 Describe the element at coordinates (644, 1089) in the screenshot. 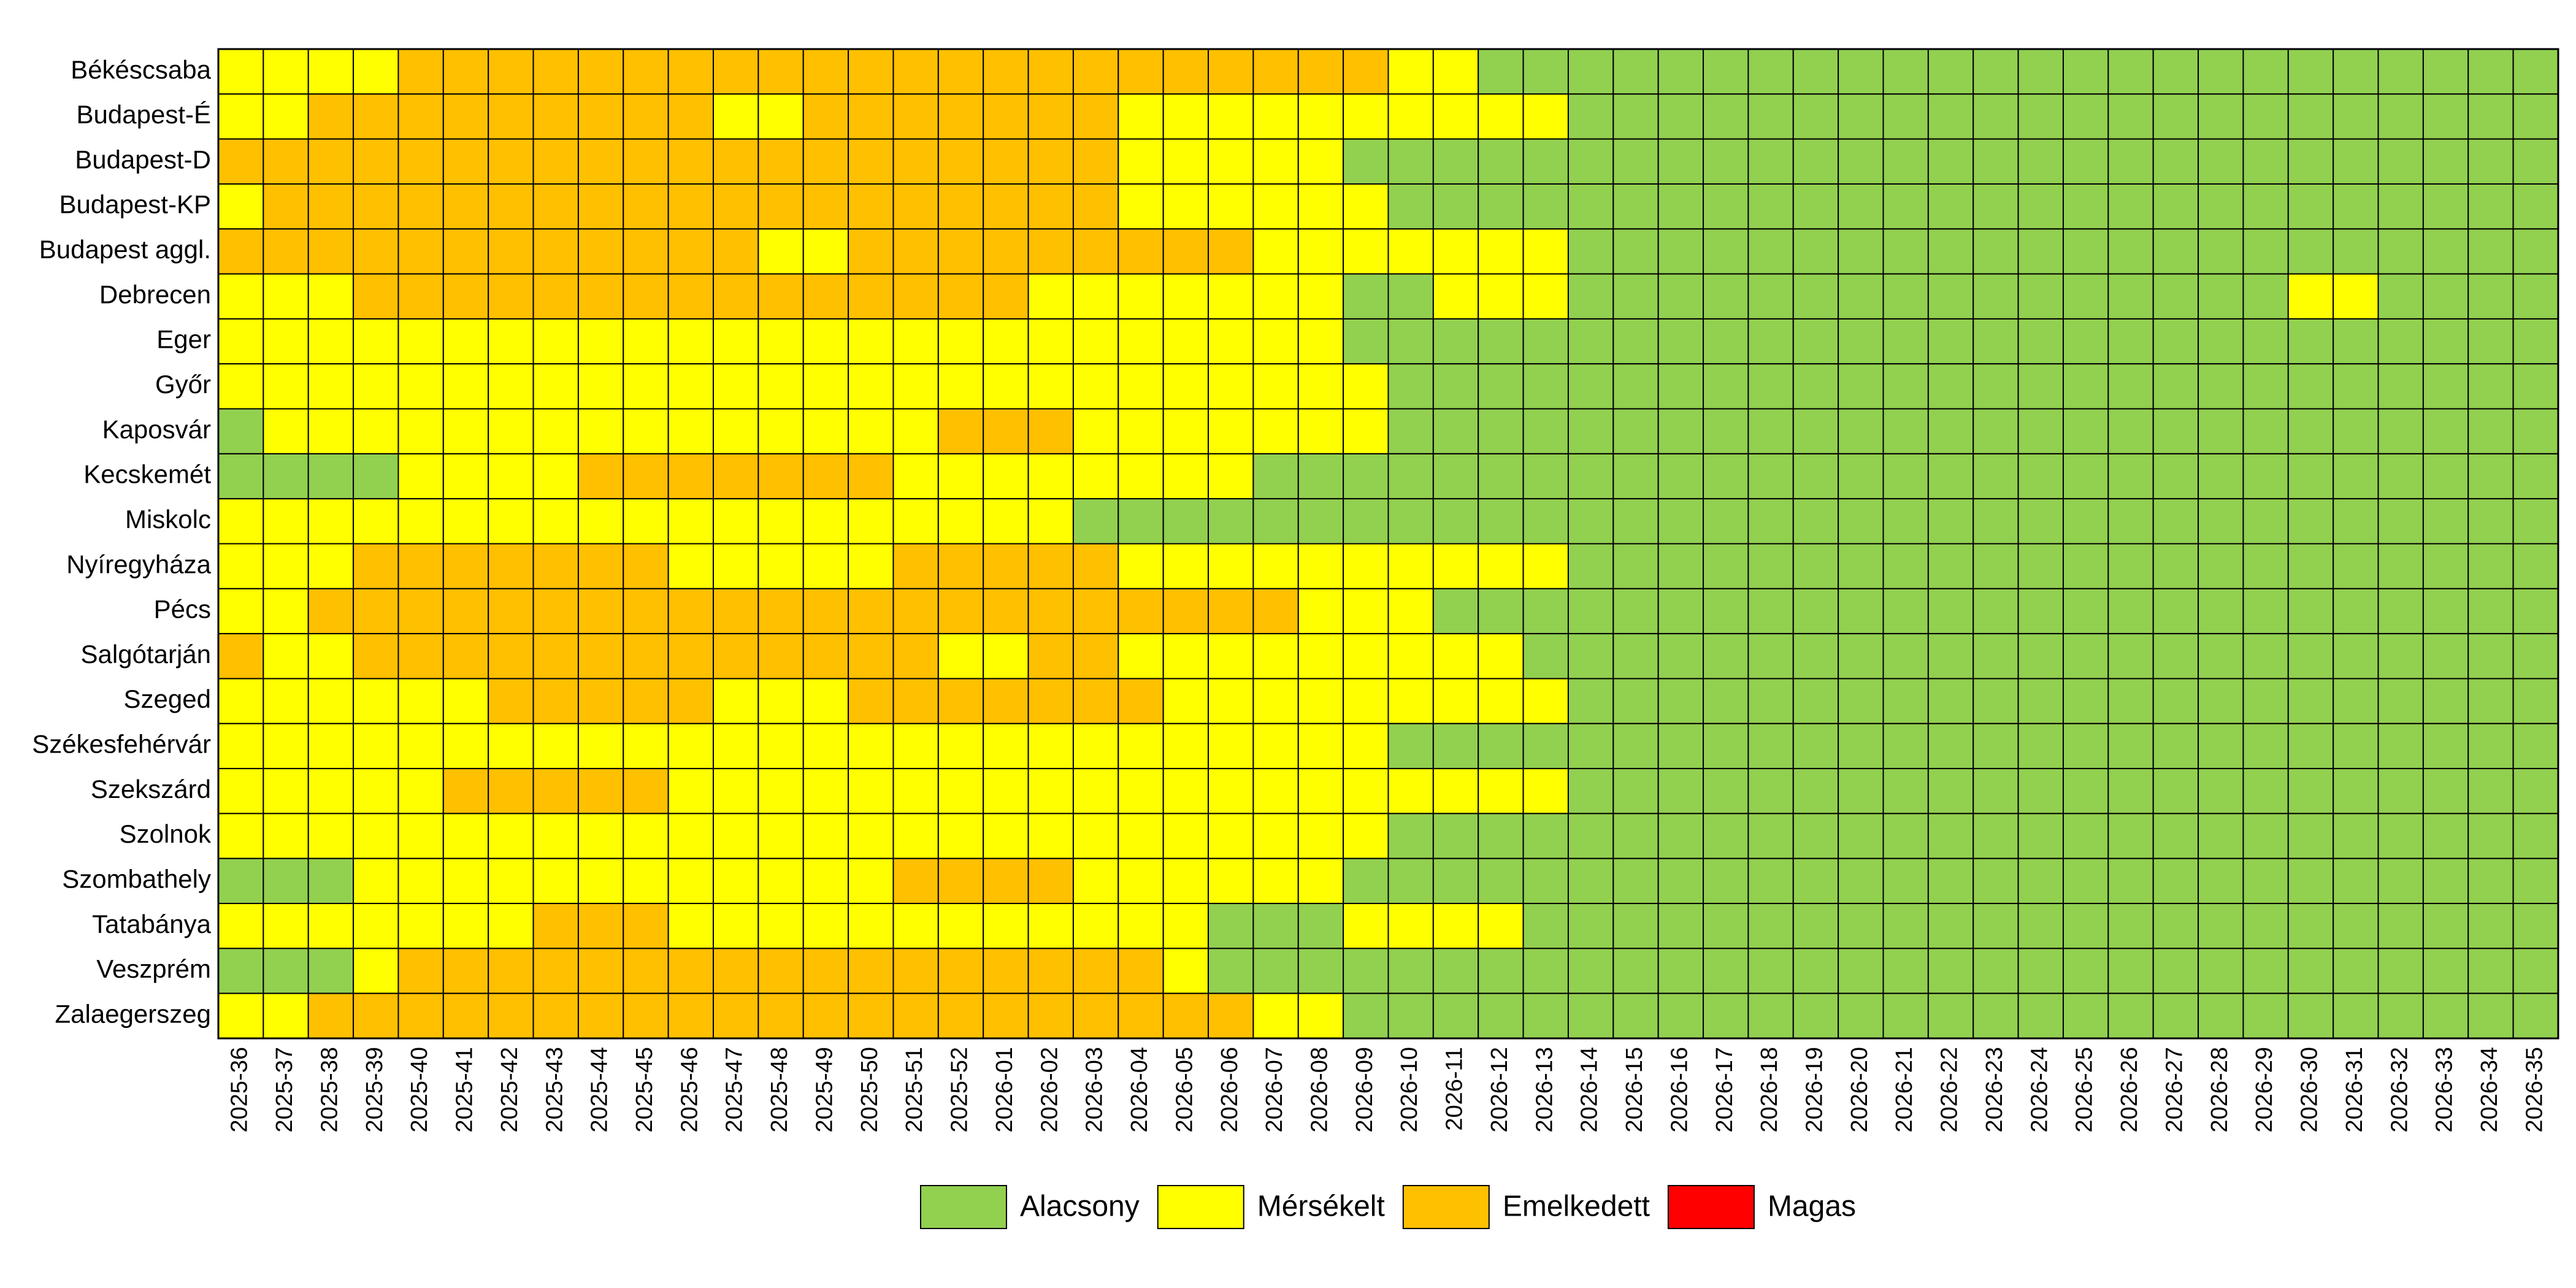

I see `column-label: 2025-45` at that location.